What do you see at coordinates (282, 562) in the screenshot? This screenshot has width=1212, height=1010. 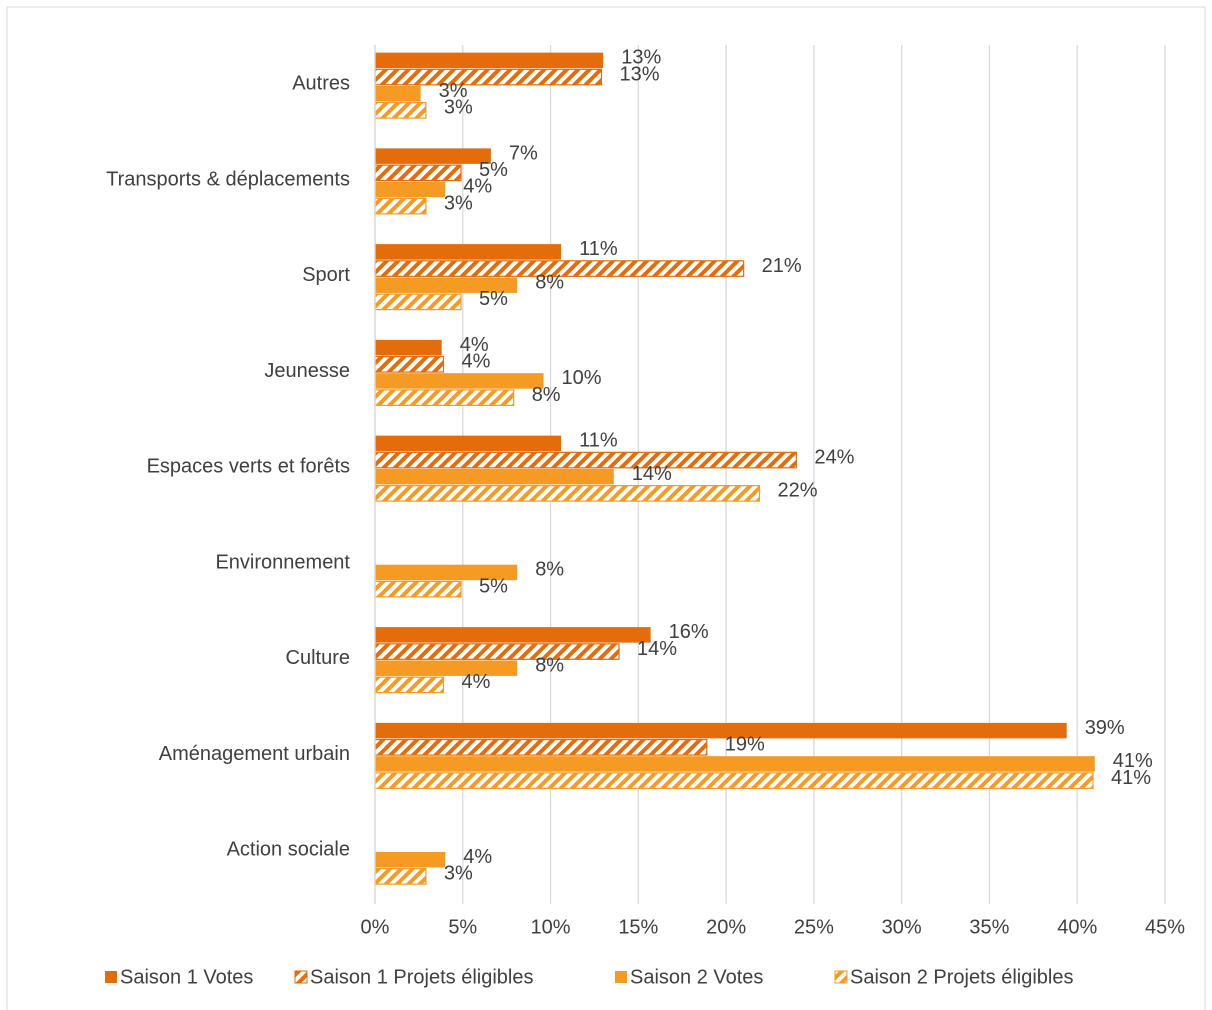 I see `category-label: Environnement` at bounding box center [282, 562].